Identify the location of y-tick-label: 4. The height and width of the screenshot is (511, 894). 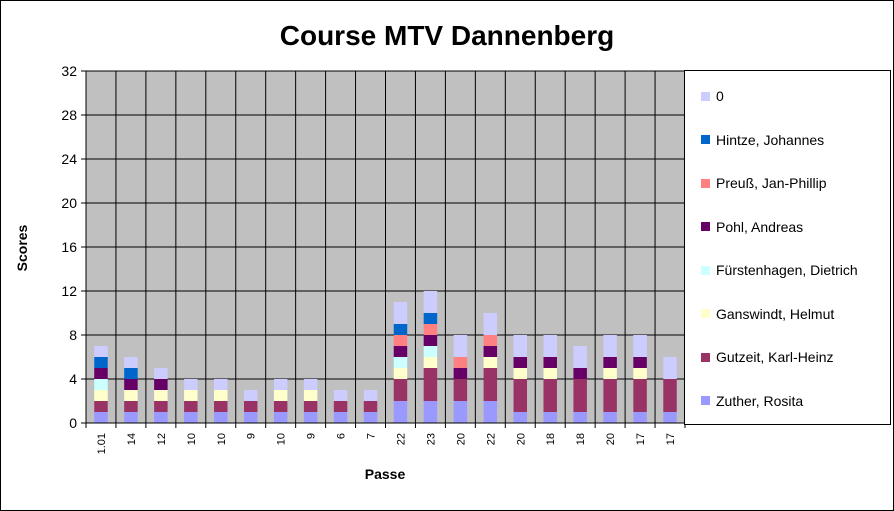
(73, 379).